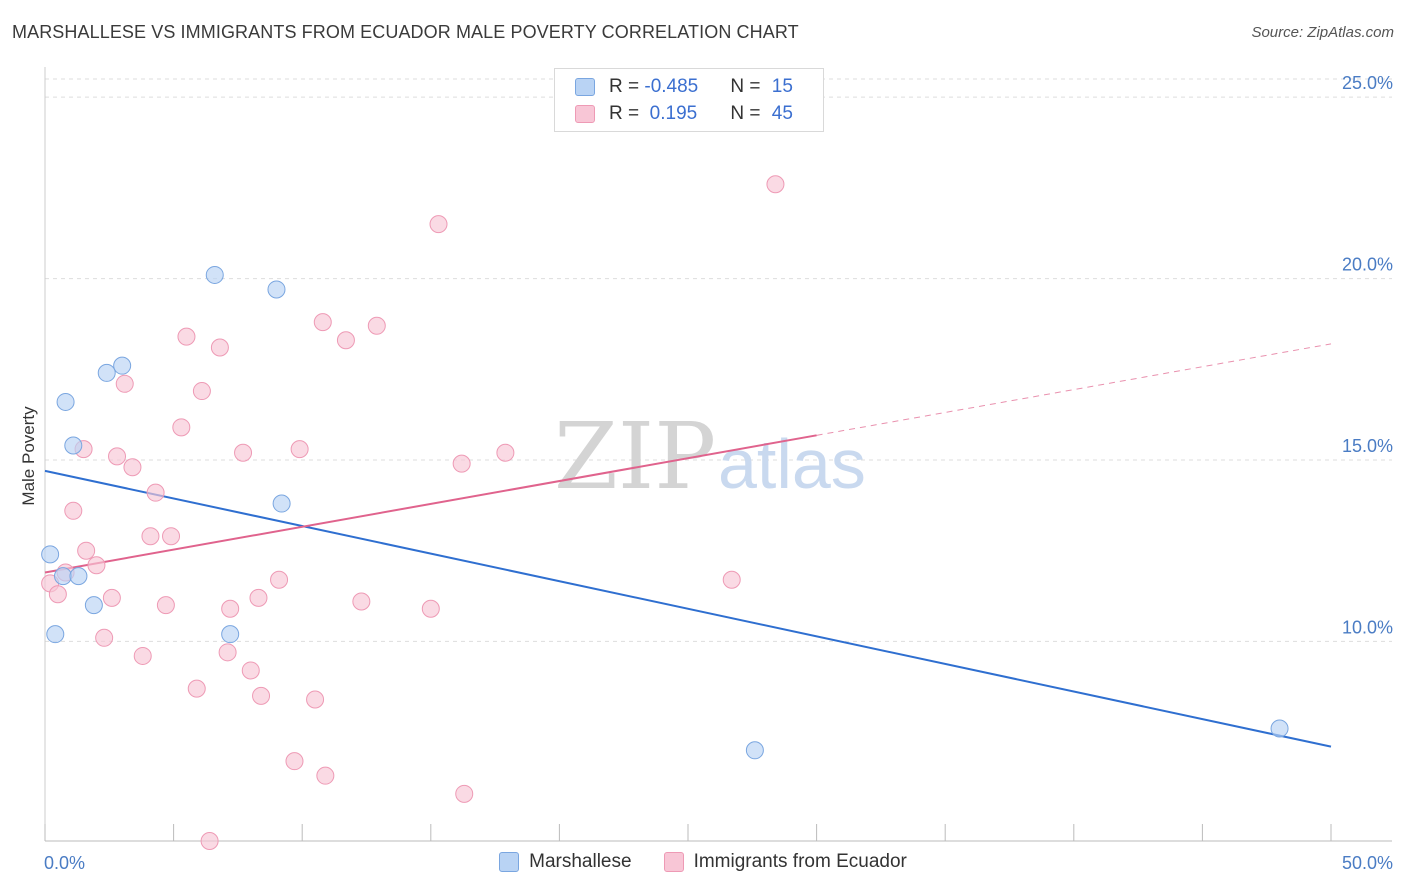 This screenshot has width=1406, height=892. Describe the element at coordinates (782, 113) in the screenshot. I see `n-value: 45` at that location.